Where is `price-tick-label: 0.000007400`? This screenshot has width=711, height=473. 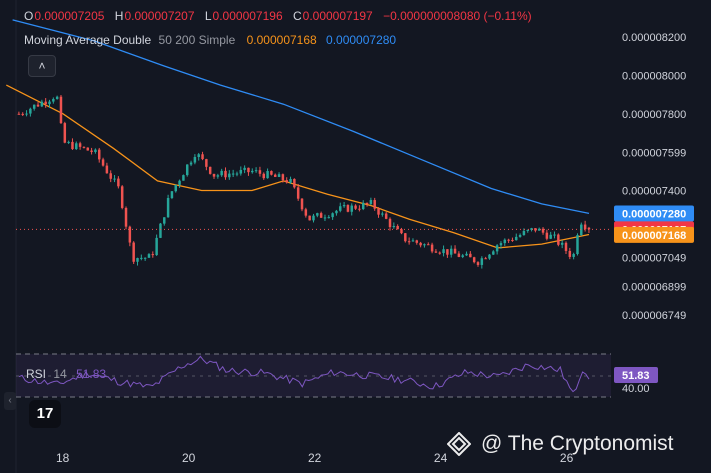 price-tick-label: 0.000007400 is located at coordinates (654, 191).